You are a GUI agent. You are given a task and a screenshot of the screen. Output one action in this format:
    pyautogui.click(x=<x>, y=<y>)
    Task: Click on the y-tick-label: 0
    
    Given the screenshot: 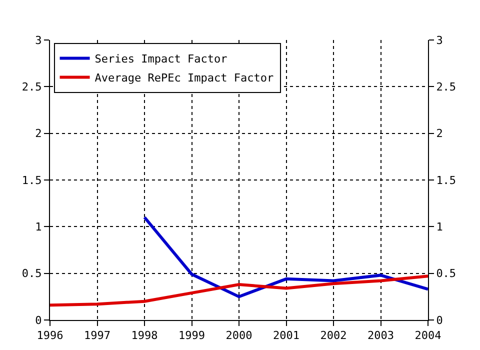 What is the action you would take?
    pyautogui.click(x=38, y=320)
    